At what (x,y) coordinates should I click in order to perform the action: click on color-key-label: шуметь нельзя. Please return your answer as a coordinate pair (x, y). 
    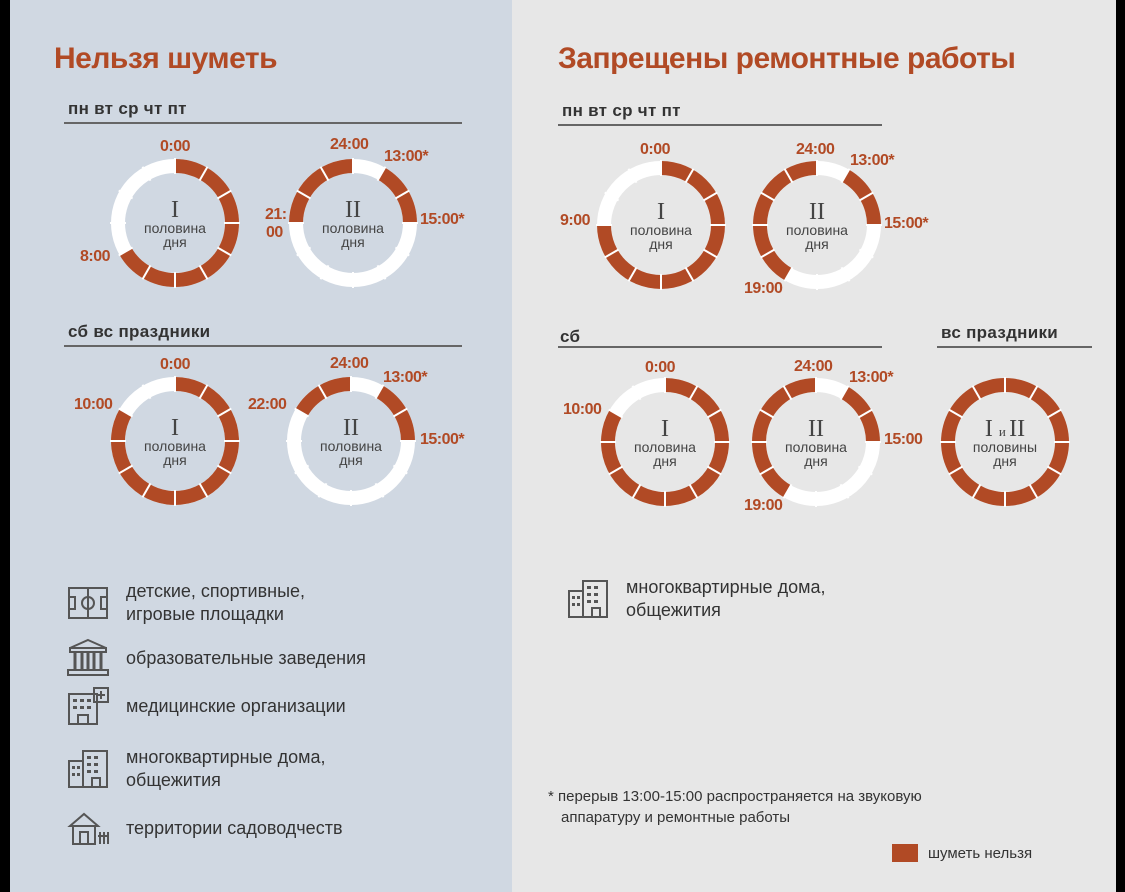
    Looking at the image, I should click on (980, 853).